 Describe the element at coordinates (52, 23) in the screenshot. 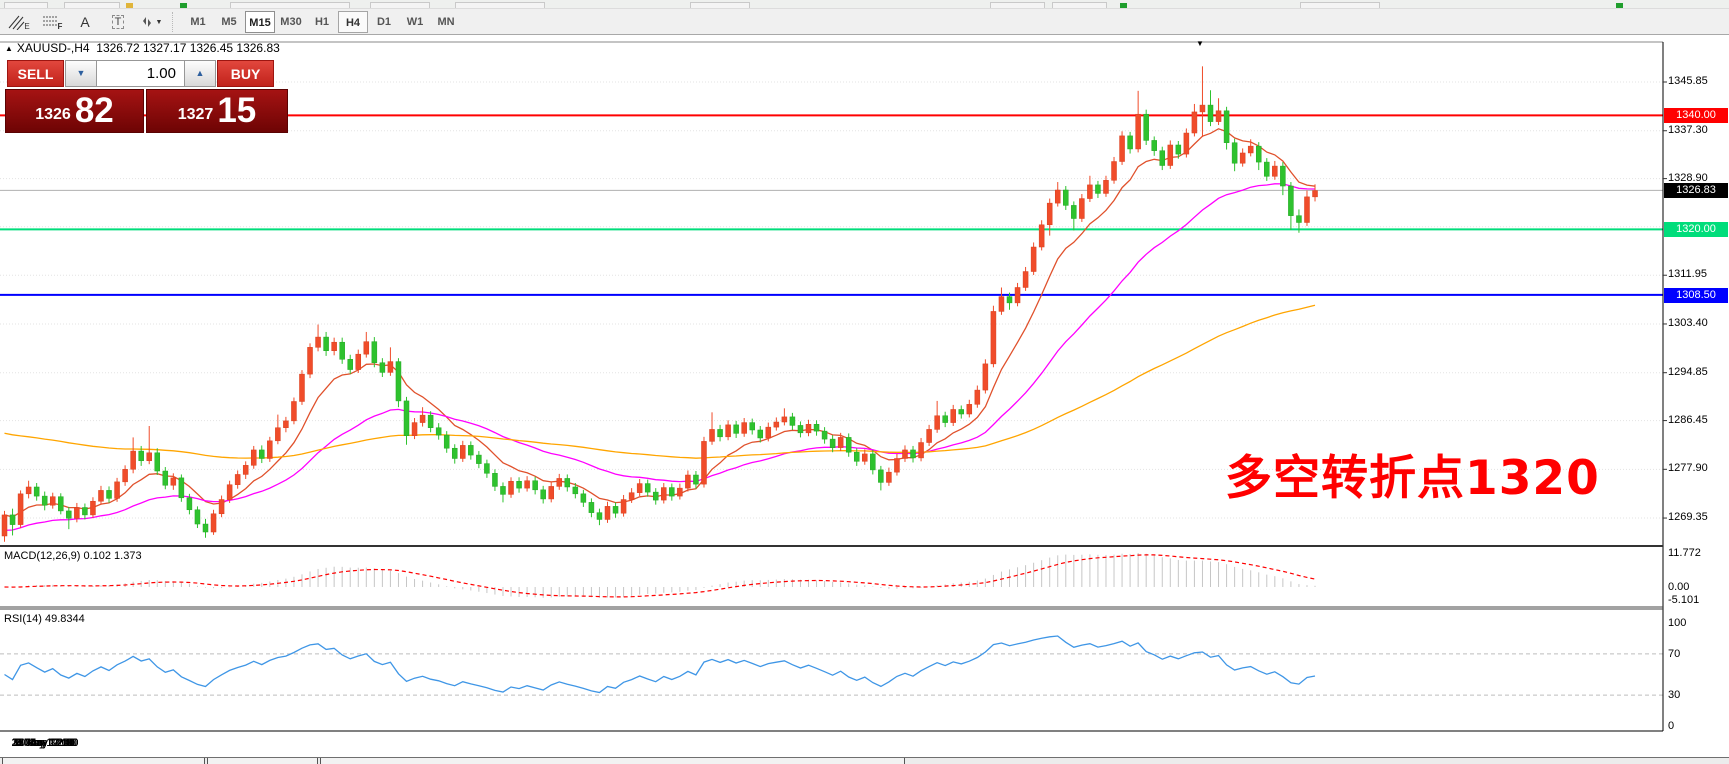

I see `fibonacci-tool-button: F` at that location.